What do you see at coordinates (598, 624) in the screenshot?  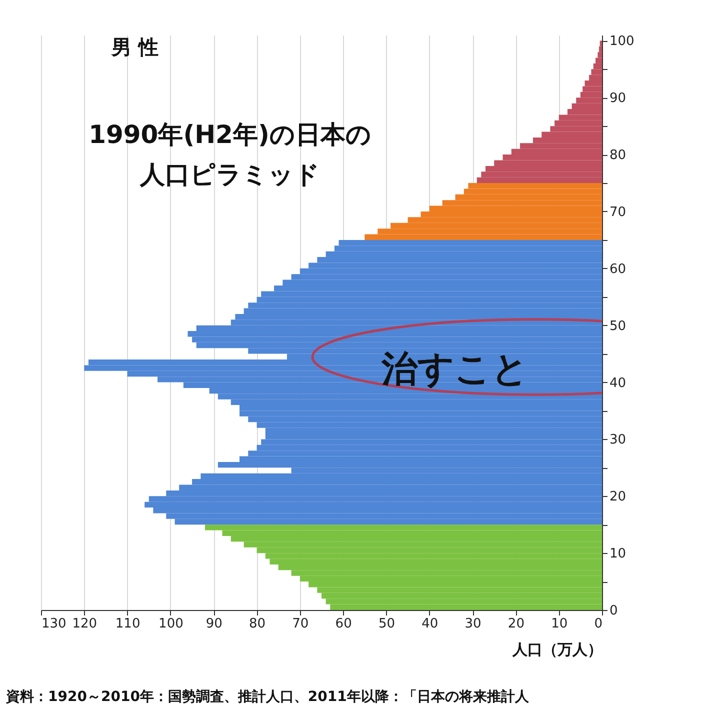 I see `x-tick-label: 0` at bounding box center [598, 624].